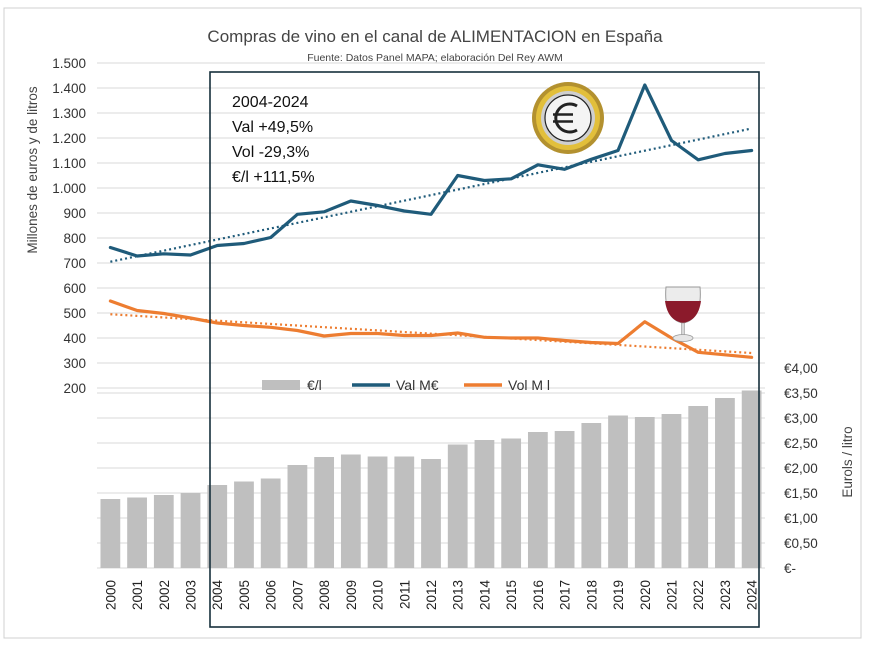 The width and height of the screenshot is (873, 648). Describe the element at coordinates (69, 138) in the screenshot. I see `left-tick-10: 1.200` at that location.